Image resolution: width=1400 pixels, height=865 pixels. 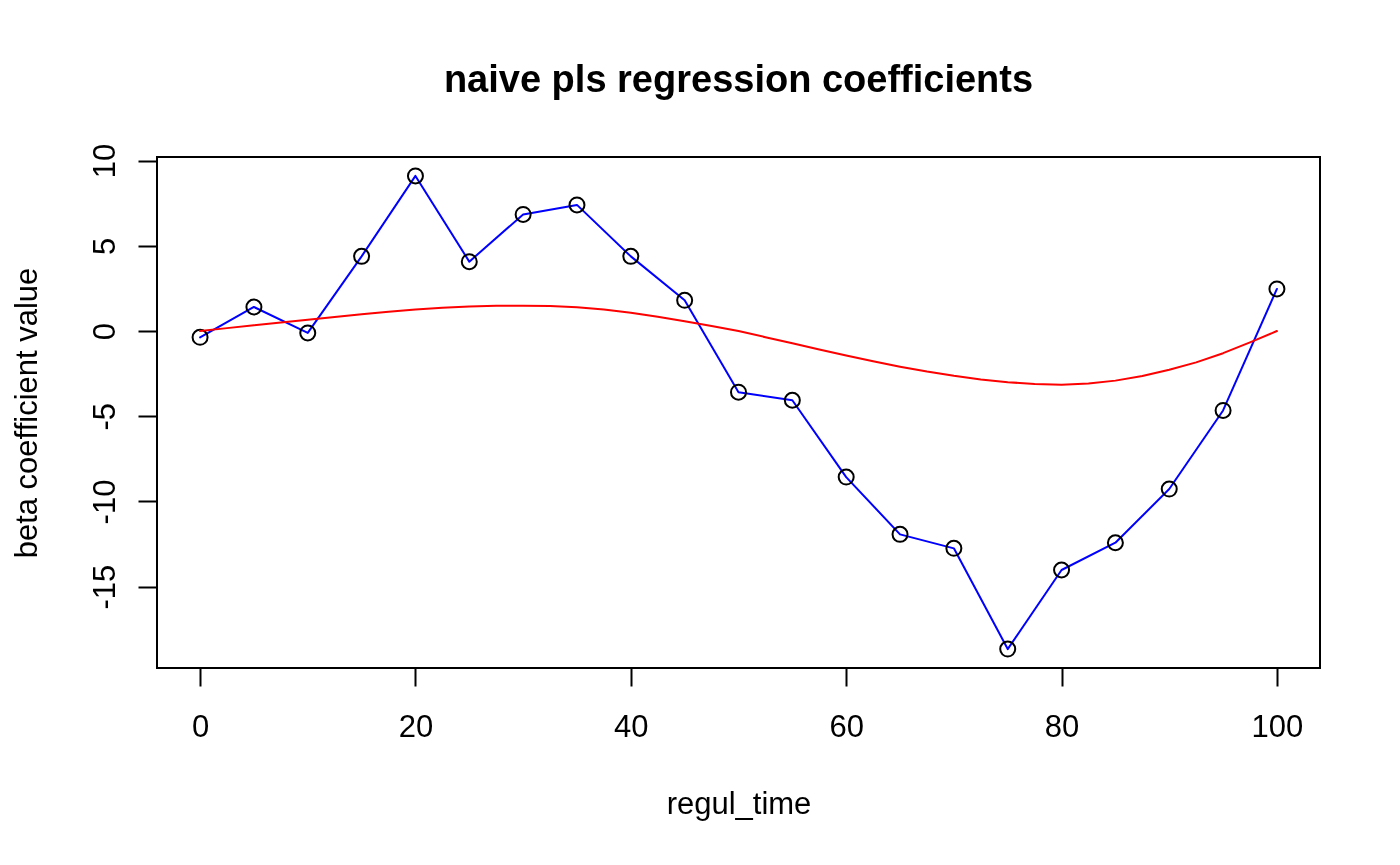 What do you see at coordinates (1277, 726) in the screenshot?
I see `x-tick-label: 100` at bounding box center [1277, 726].